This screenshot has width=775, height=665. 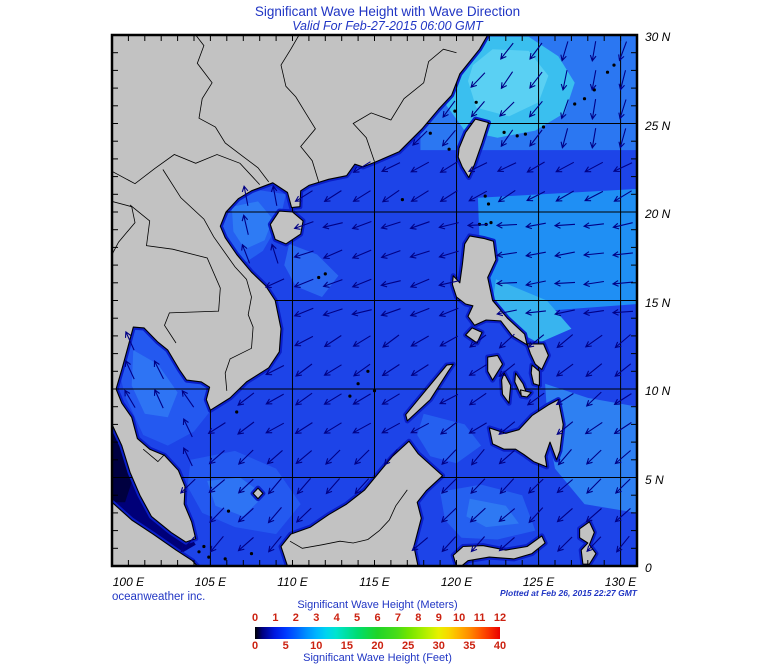 What do you see at coordinates (377, 633) in the screenshot?
I see `wave-height-colorbar` at bounding box center [377, 633].